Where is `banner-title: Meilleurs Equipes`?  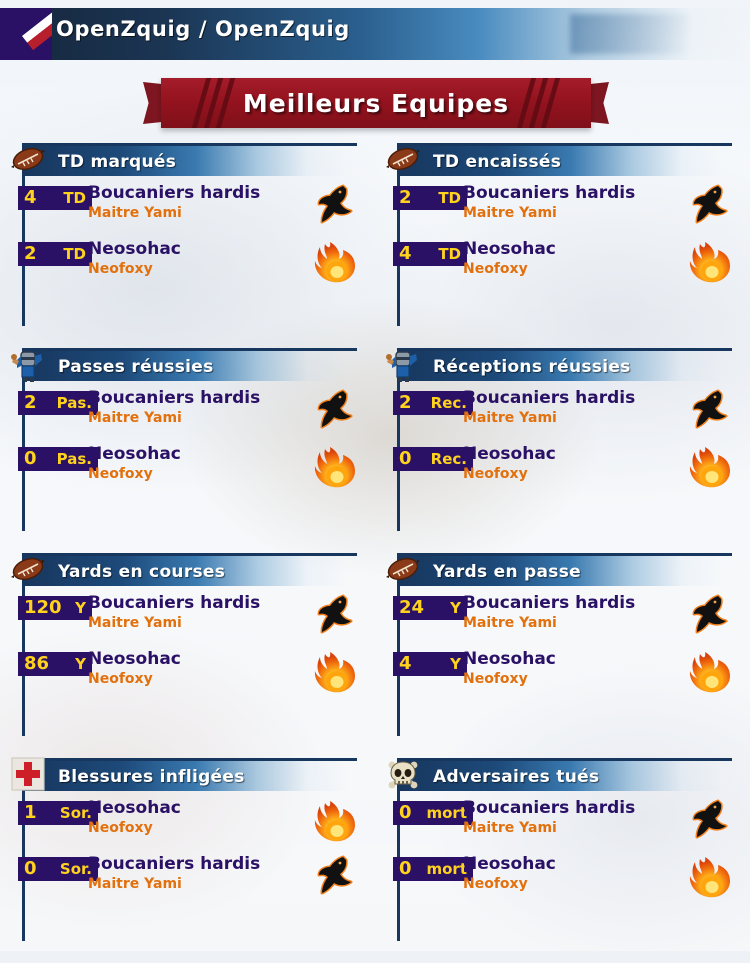
banner-title: Meilleurs Equipes is located at coordinates (376, 103).